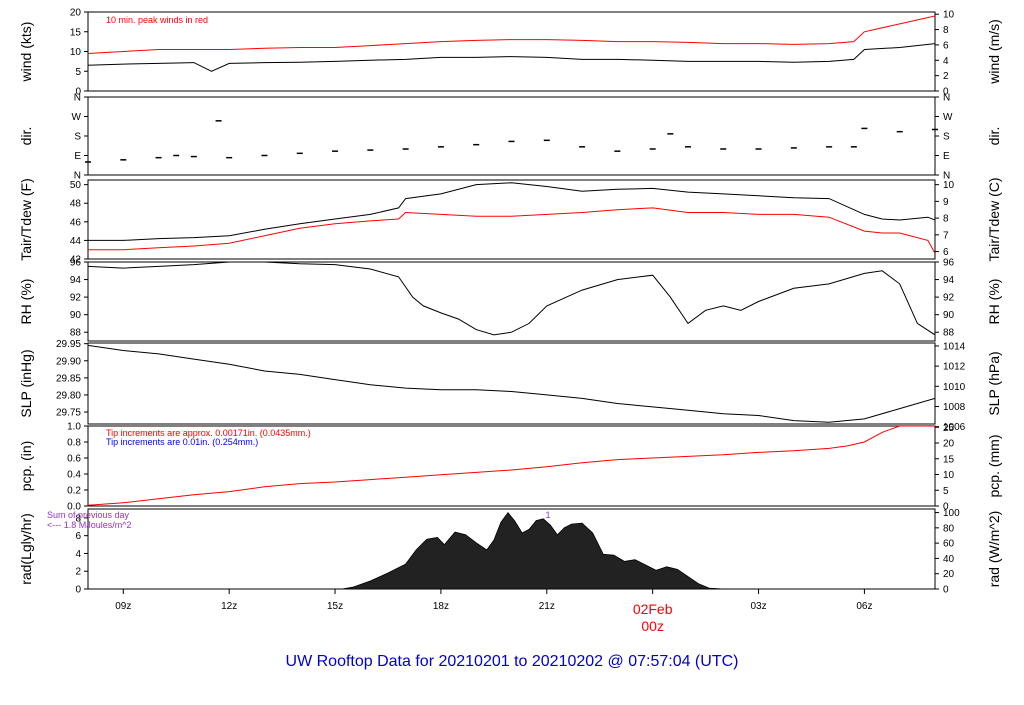 This screenshot has height=705, width=1024. What do you see at coordinates (335, 606) in the screenshot?
I see `x-tick-label: 15z` at bounding box center [335, 606].